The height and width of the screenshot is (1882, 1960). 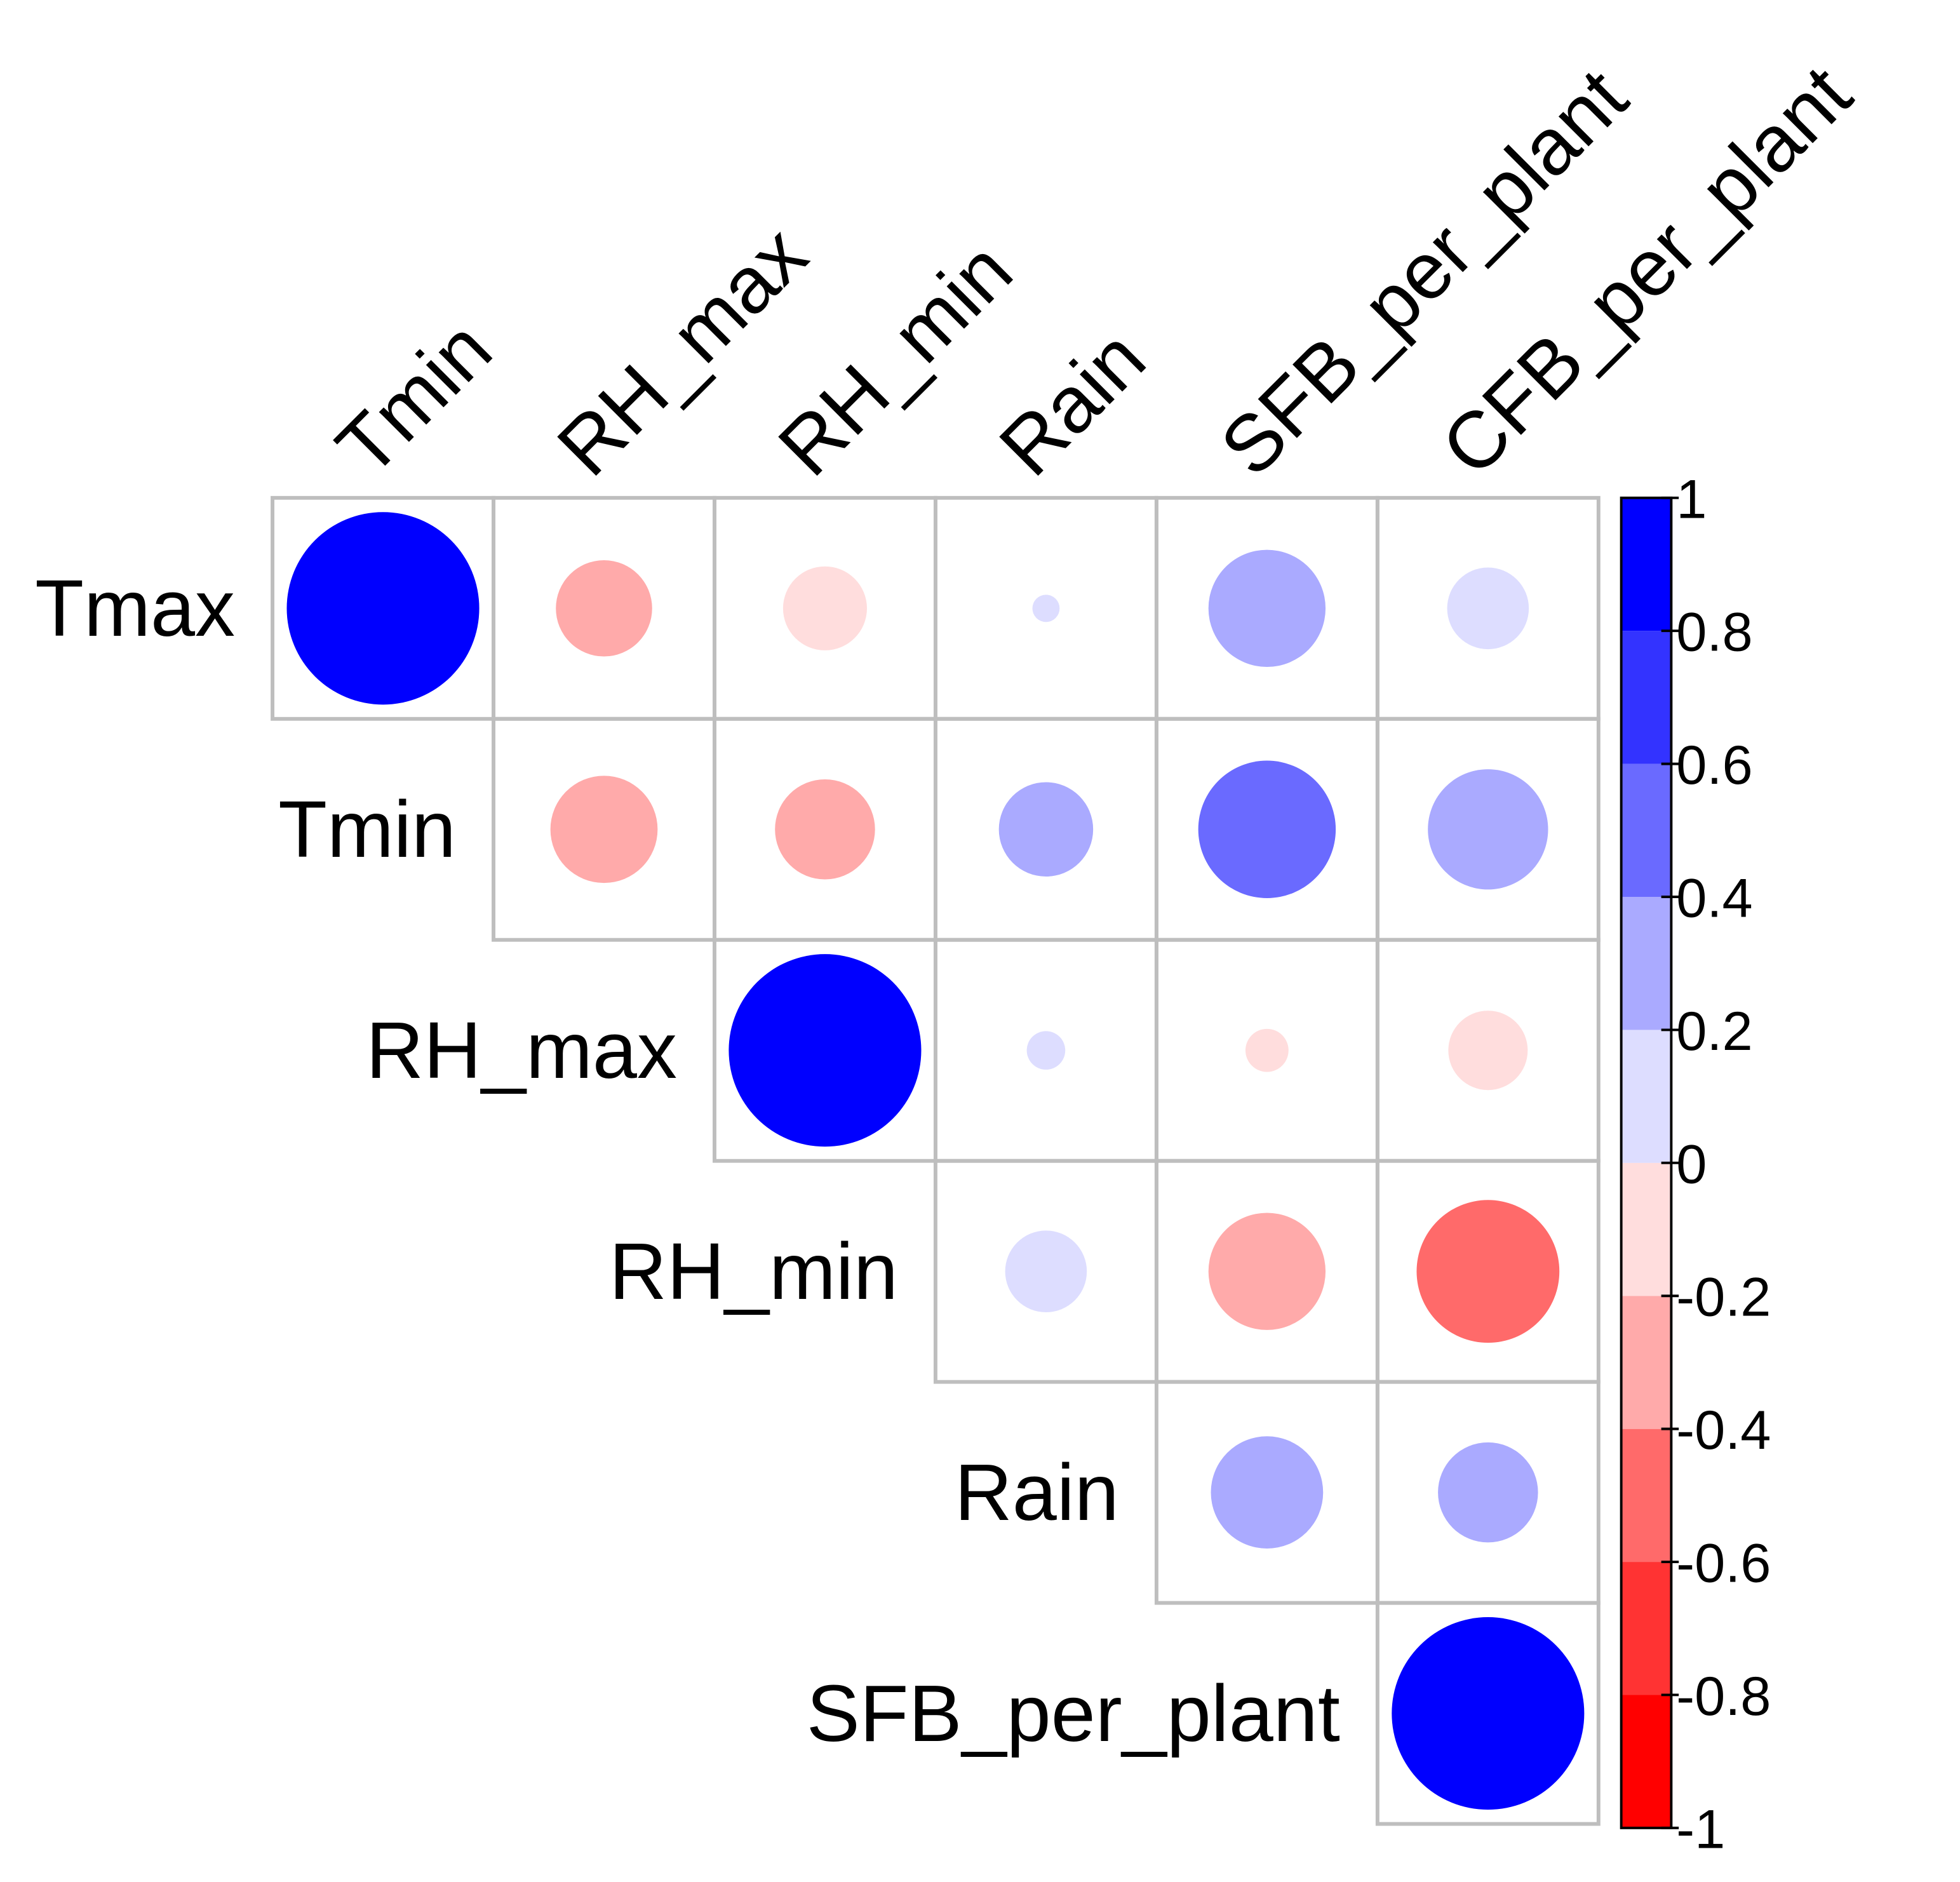 What do you see at coordinates (1073, 1713) in the screenshot?
I see `row-label: SFB_per_plant` at bounding box center [1073, 1713].